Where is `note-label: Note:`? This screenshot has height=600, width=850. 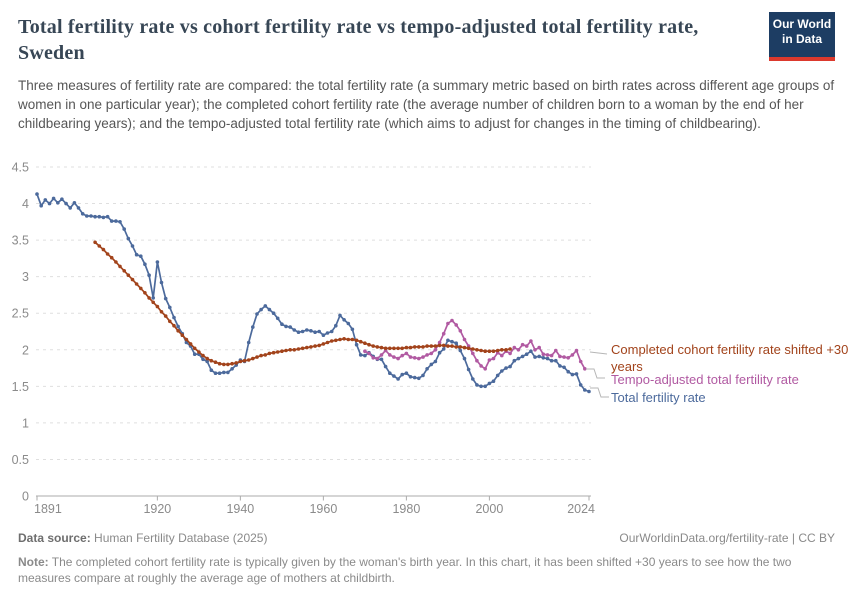 note-label: Note: is located at coordinates (33, 562).